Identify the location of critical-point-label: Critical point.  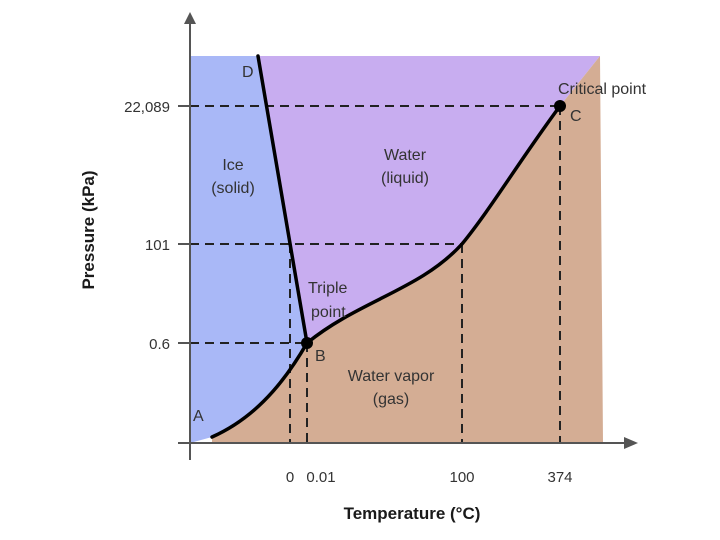
(602, 89).